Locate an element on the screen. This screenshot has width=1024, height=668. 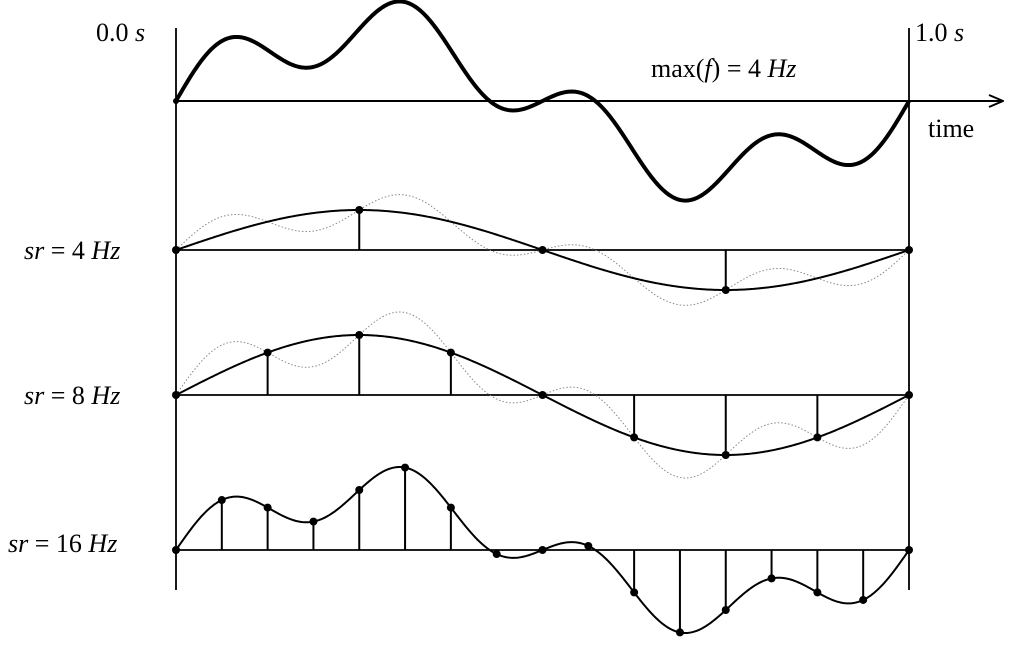
sr4-label: sr = 4 Hz is located at coordinates (72, 250).